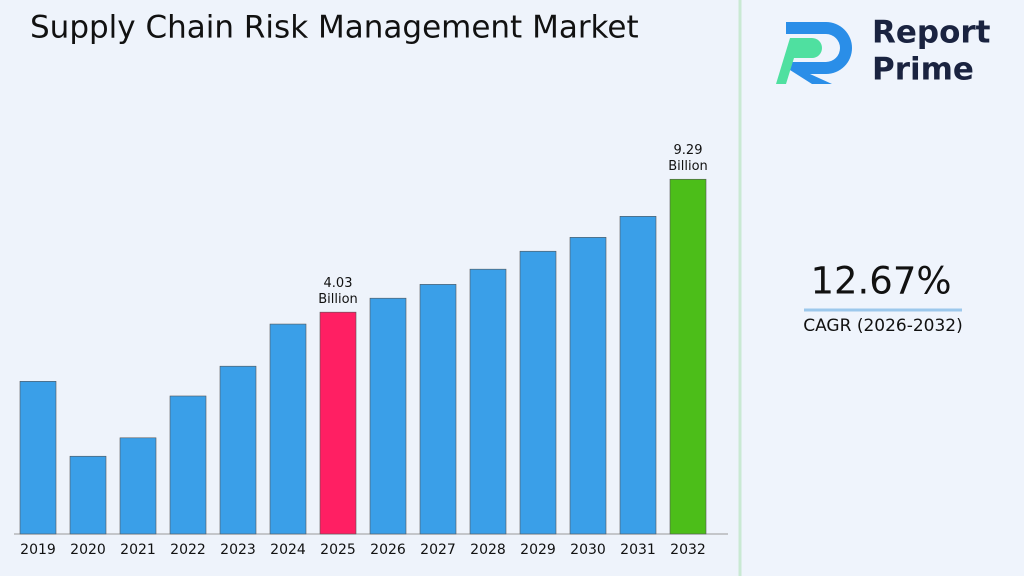 The image size is (1024, 576). I want to click on x-tick-label: 2025, so click(338, 550).